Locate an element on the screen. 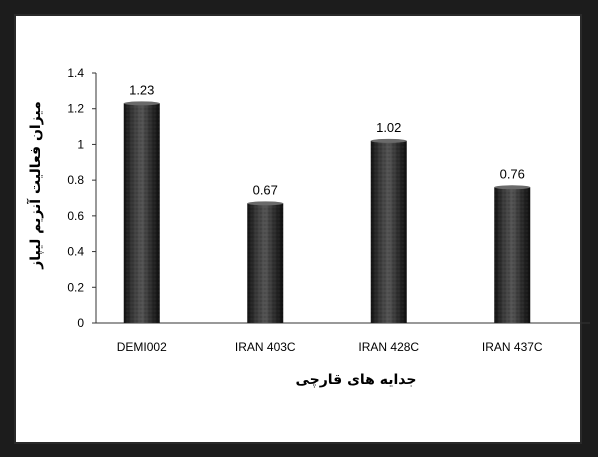 This screenshot has width=598, height=457. y-tick-label: 0.2 is located at coordinates (75, 287).